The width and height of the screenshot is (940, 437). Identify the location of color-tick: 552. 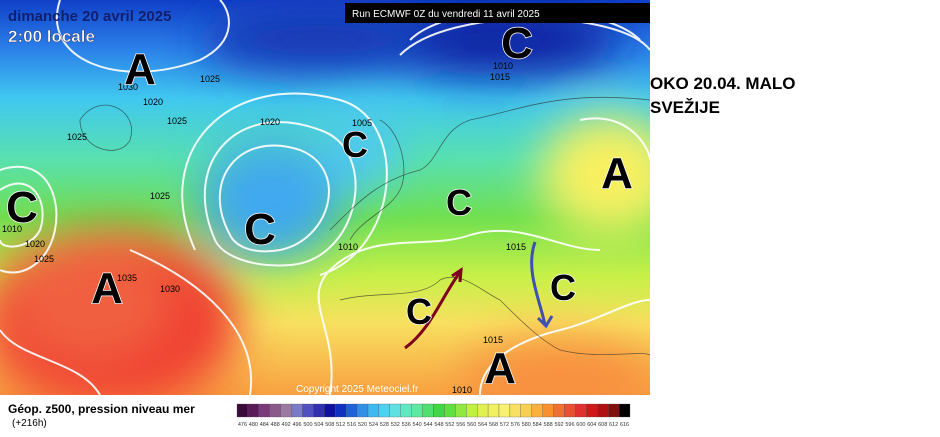
(449, 425).